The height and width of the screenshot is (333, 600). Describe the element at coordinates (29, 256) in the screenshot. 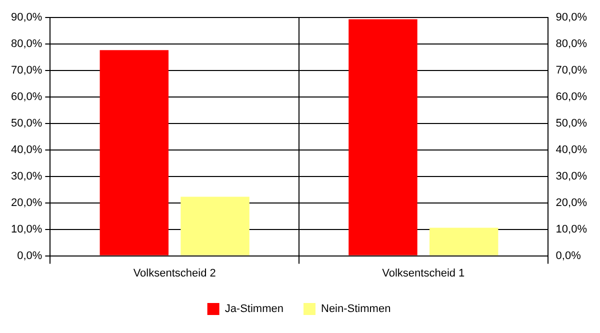

I see `y-tick-label: 0,0%` at that location.